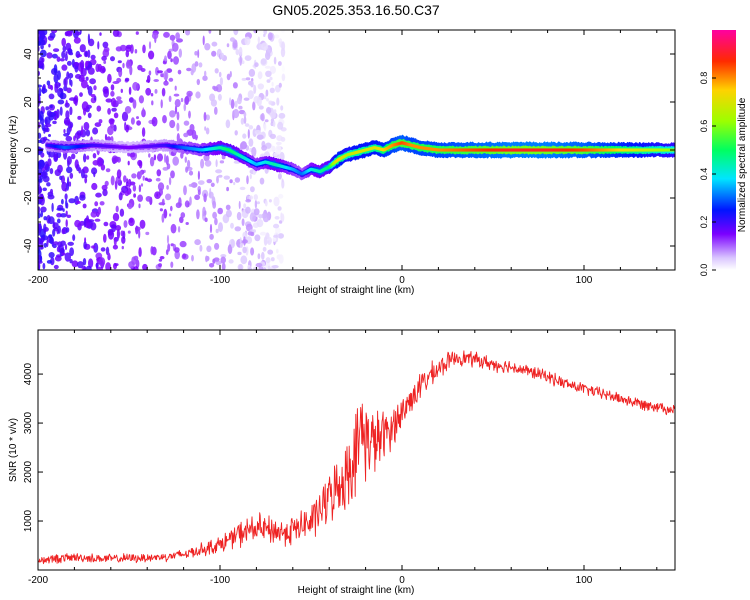  I want to click on spectrogram-y-tick-label: -20, so click(28, 197).